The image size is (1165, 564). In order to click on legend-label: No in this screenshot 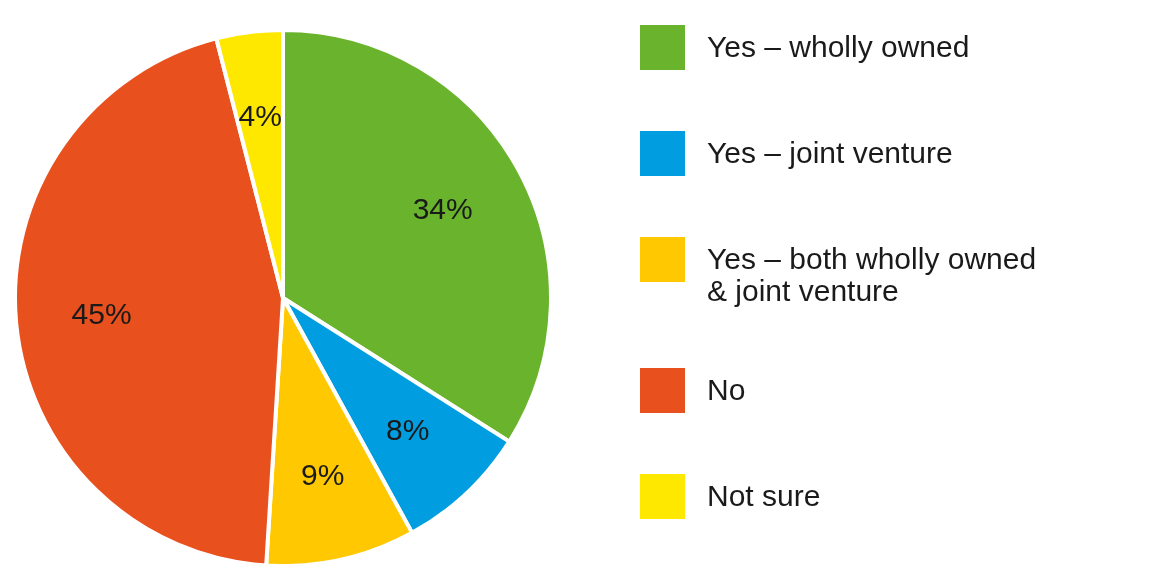, I will do `click(726, 389)`.